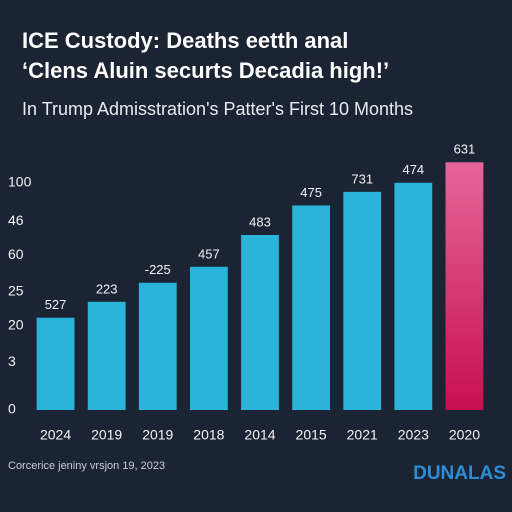 Image resolution: width=512 pixels, height=512 pixels. I want to click on y-tick-label: 3, so click(12, 361).